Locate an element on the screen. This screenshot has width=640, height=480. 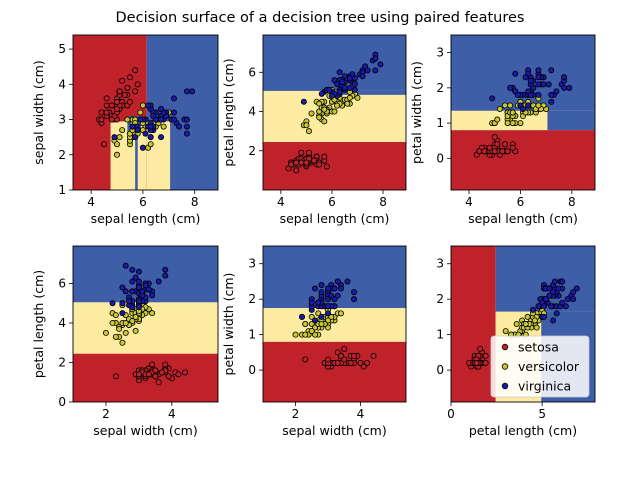
legend-box is located at coordinates (540, 366).